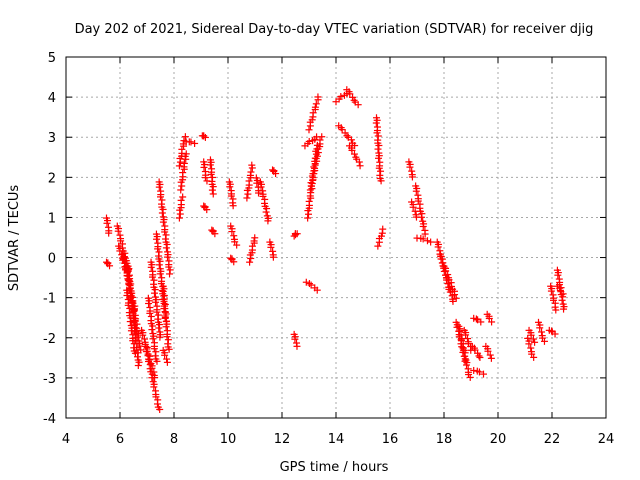  What do you see at coordinates (49, 299) in the screenshot?
I see `y-tick-label: -1` at bounding box center [49, 299].